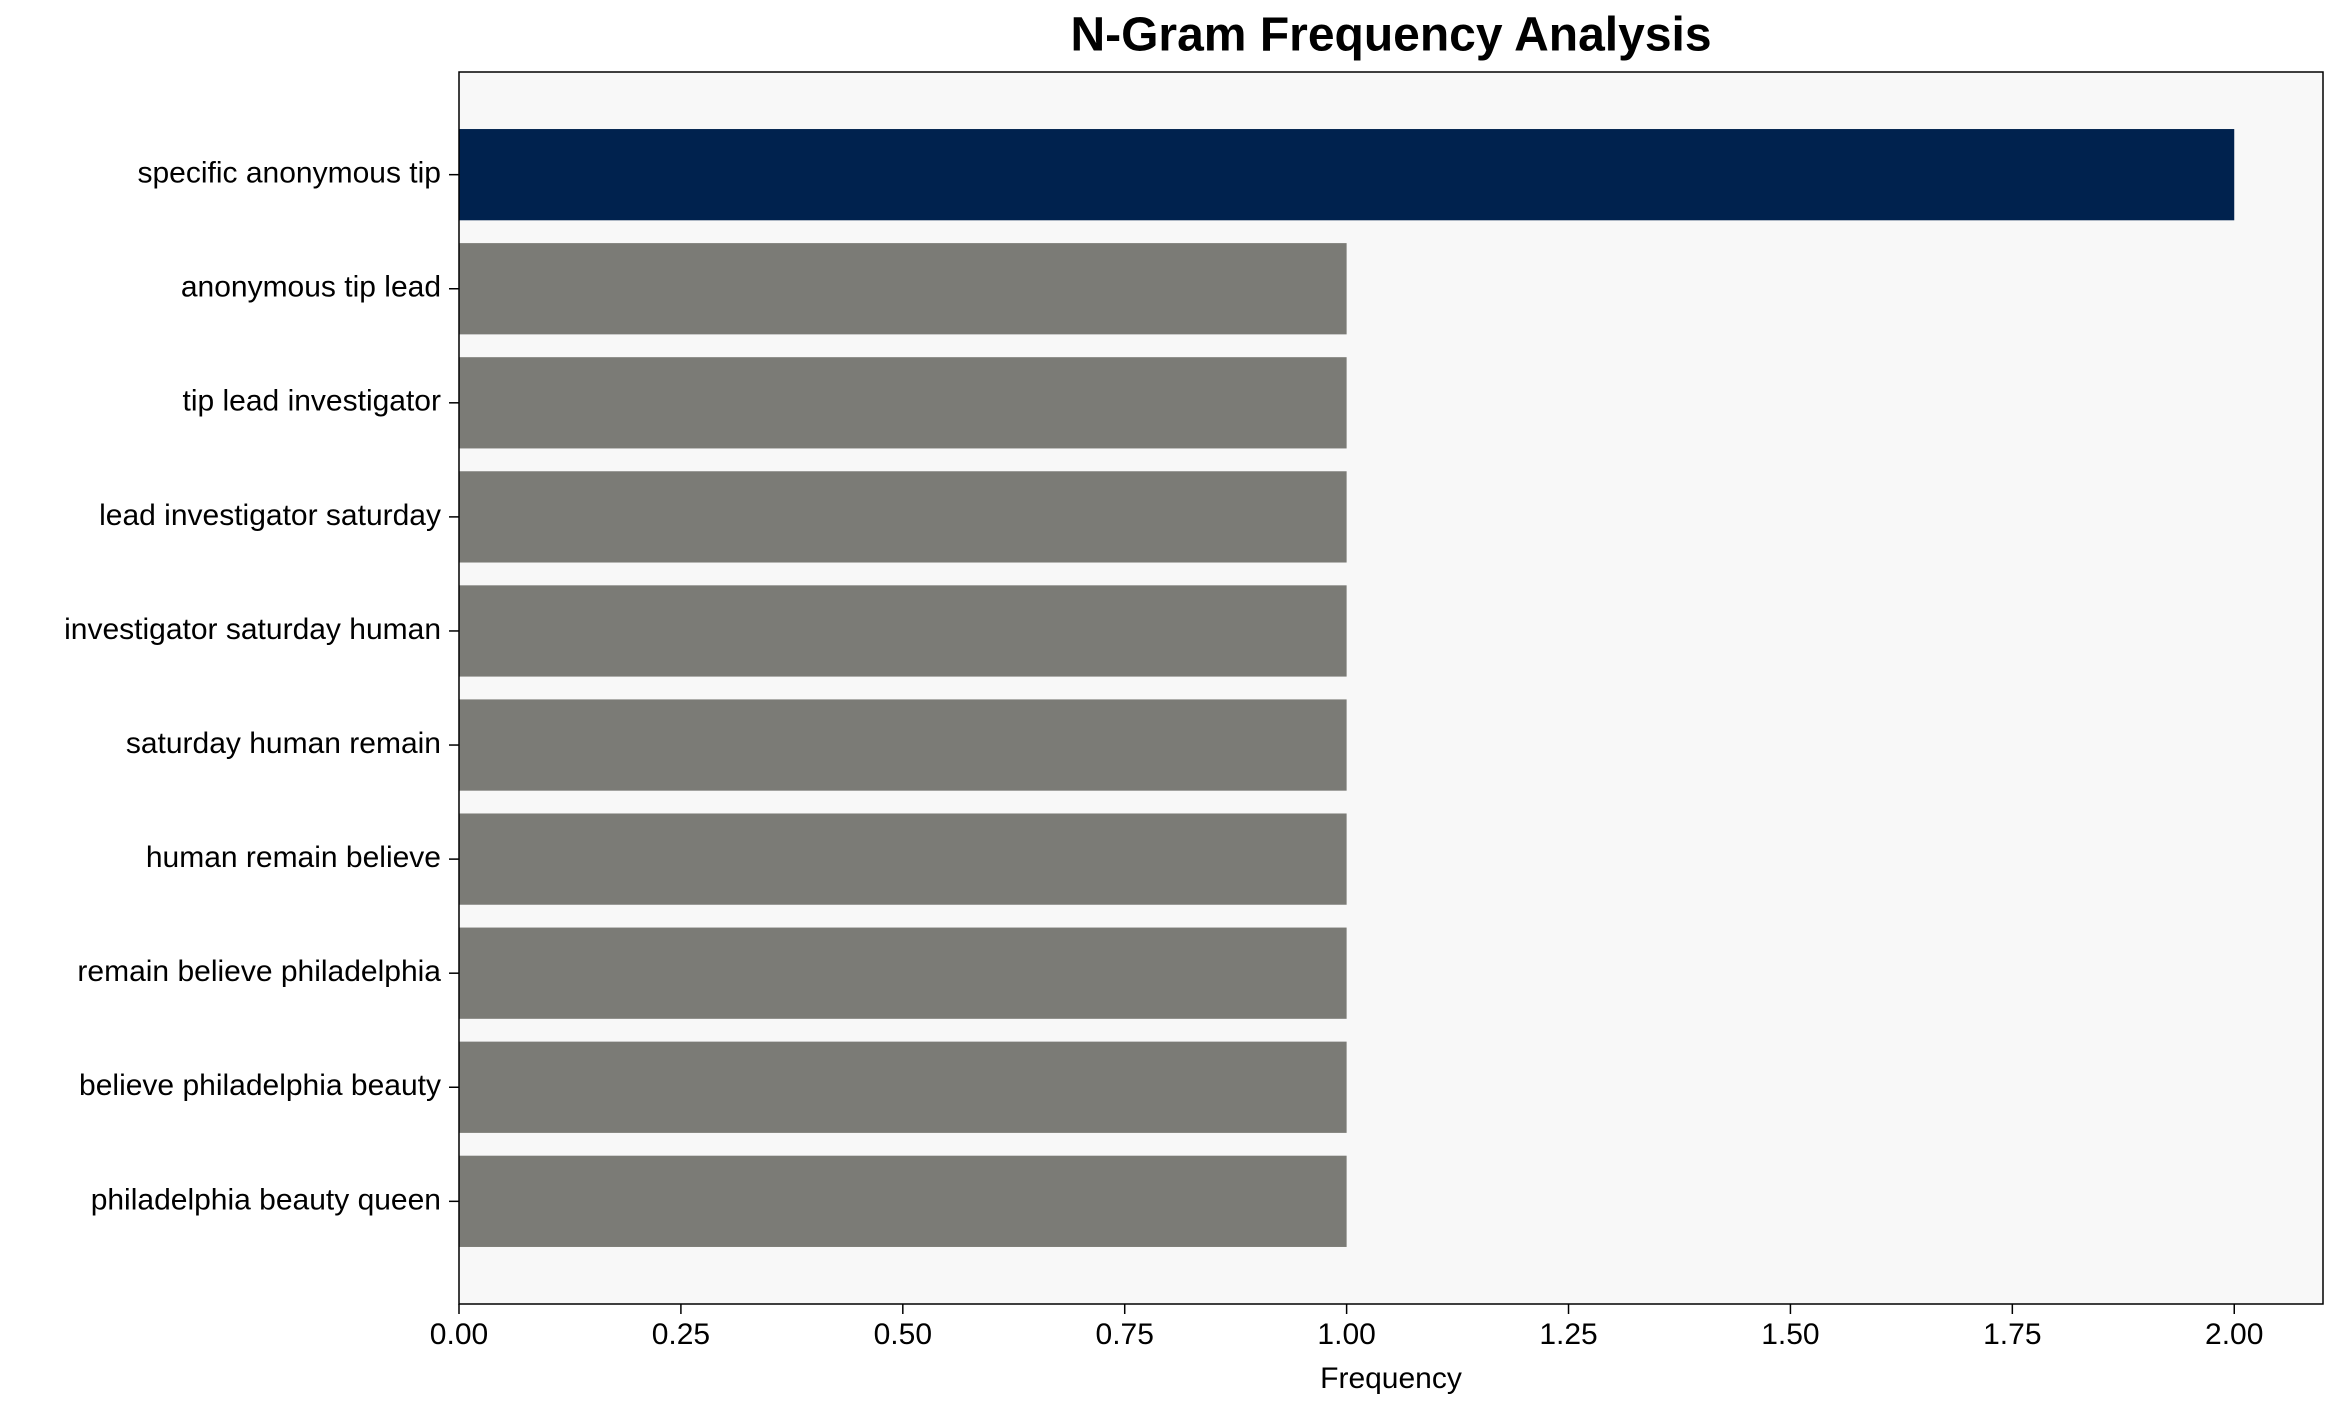 The image size is (2338, 1414). What do you see at coordinates (266, 1199) in the screenshot?
I see `y-tick-label: philadelphia beauty queen` at bounding box center [266, 1199].